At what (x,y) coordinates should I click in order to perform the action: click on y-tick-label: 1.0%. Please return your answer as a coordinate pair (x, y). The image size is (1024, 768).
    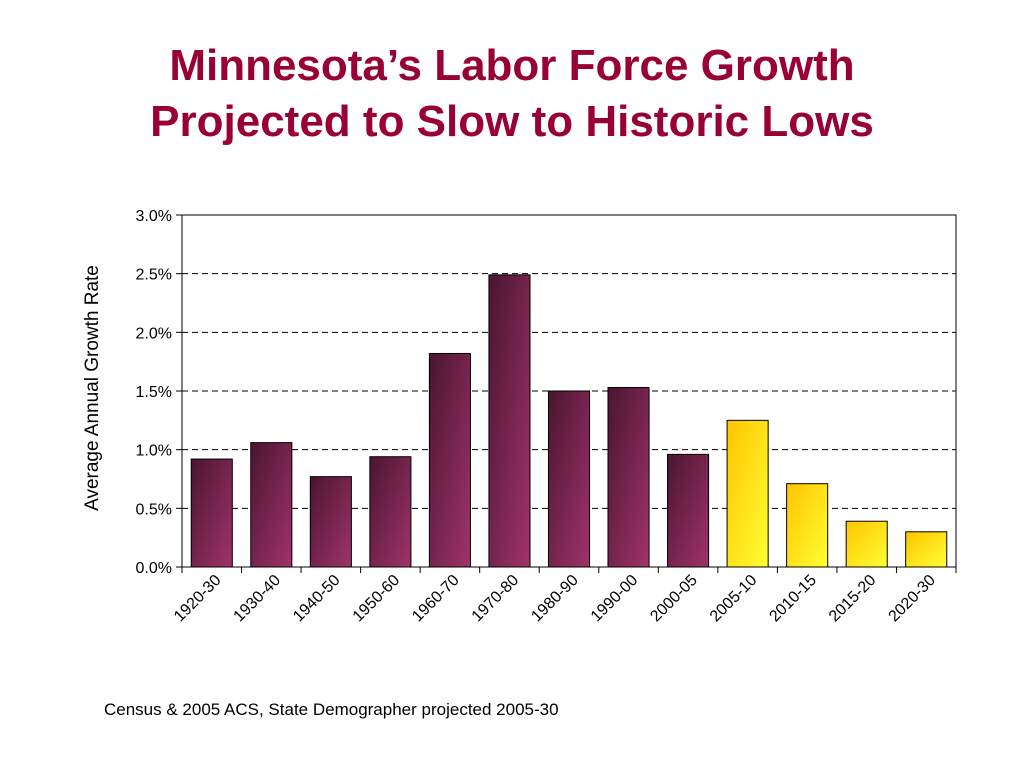
    Looking at the image, I should click on (154, 451).